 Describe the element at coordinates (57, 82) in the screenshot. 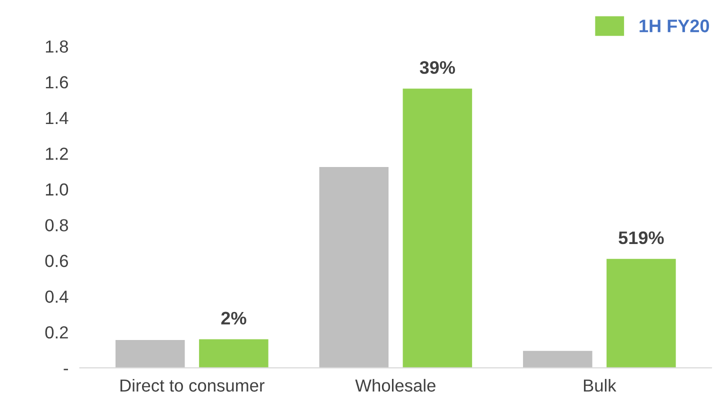

I see `y-tick-label: 1.6` at that location.